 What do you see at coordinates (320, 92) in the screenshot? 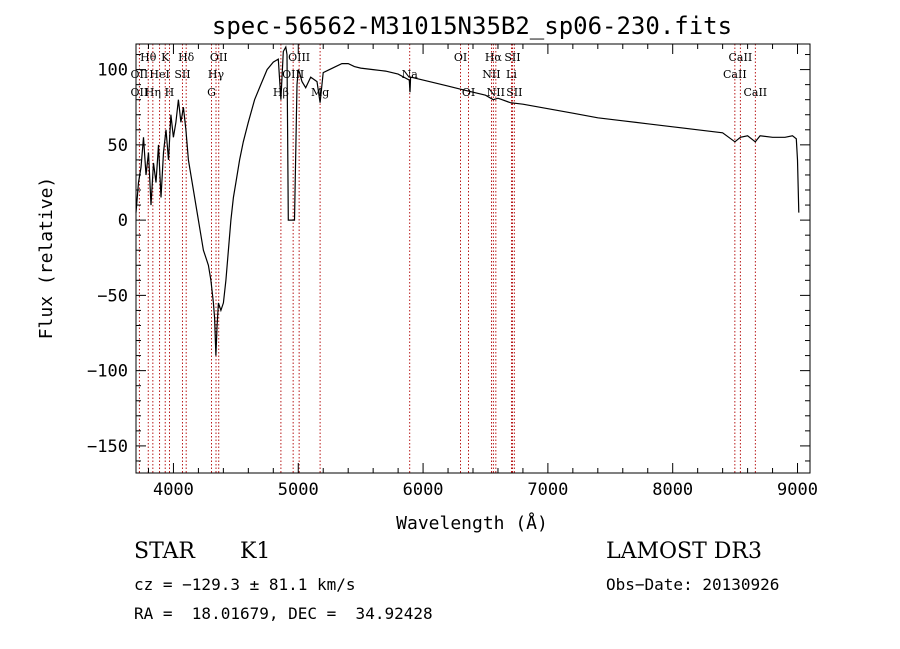
I see `line-marker-label: Mg` at bounding box center [320, 92].